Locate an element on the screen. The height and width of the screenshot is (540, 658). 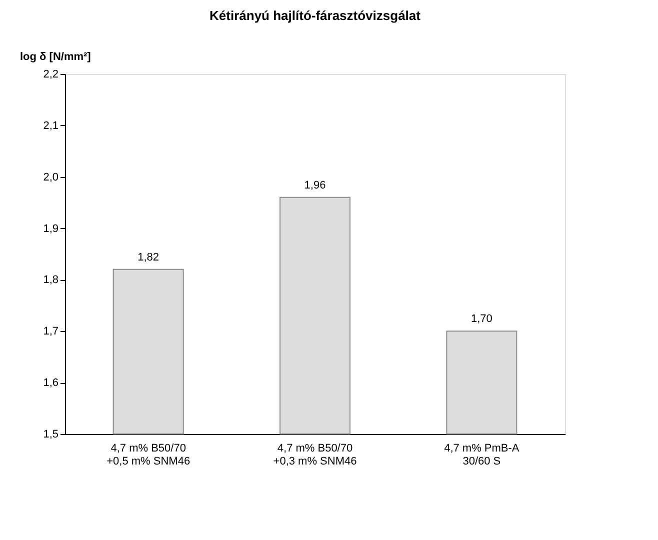
y-tick-label: 2,0 is located at coordinates (50, 177).